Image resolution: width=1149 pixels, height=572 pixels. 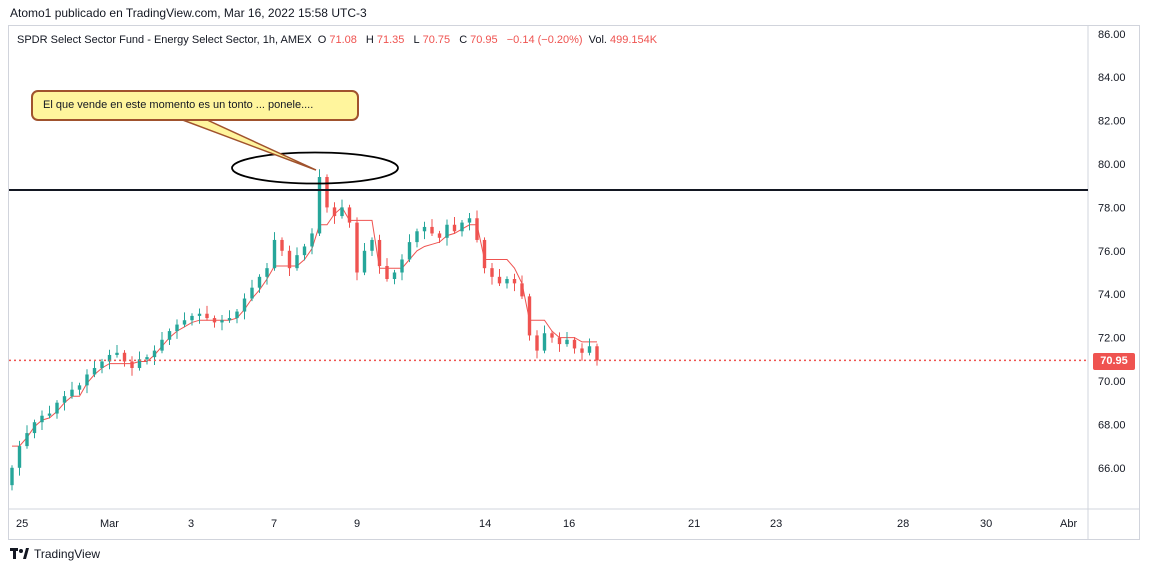 I want to click on callout-pointer, so click(x=248, y=144).